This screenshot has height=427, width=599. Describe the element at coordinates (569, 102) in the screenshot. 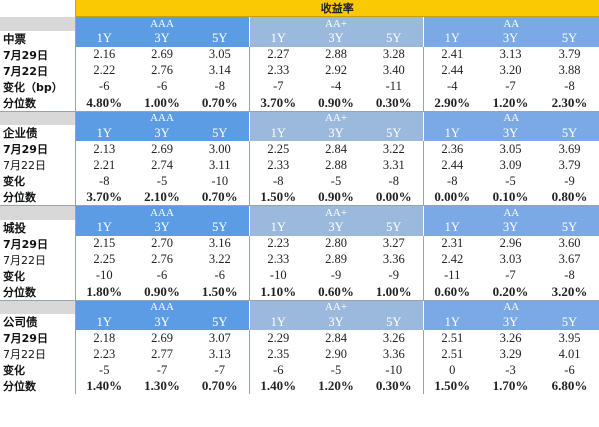

I see `table-cell: 2.30%` at that location.